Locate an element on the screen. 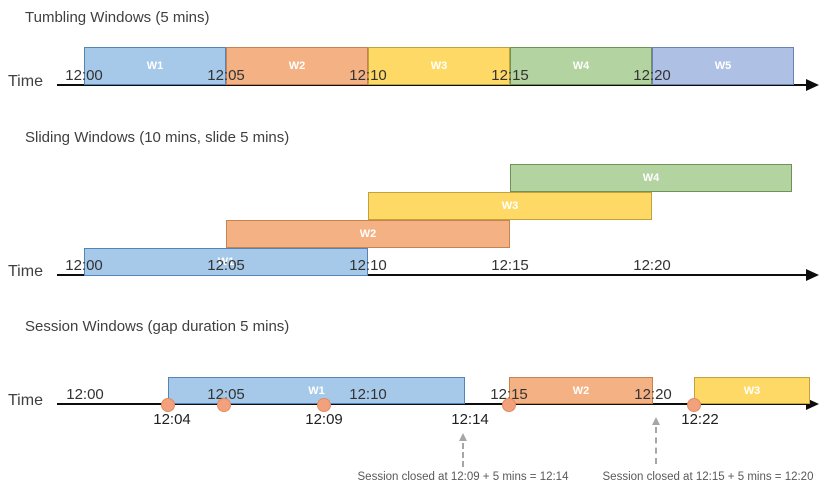 This screenshot has width=829, height=498. sliding-window-w2: W2 is located at coordinates (368, 234).